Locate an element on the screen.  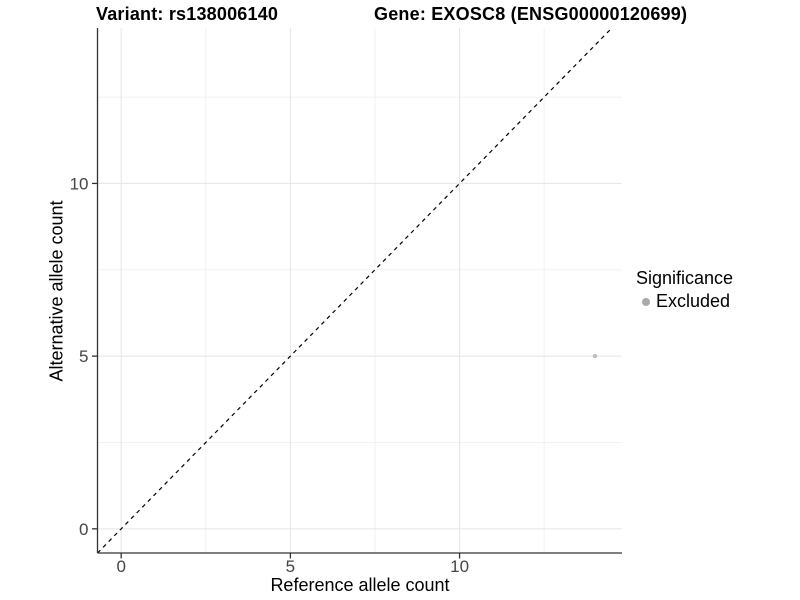
data-point is located at coordinates (595, 356).